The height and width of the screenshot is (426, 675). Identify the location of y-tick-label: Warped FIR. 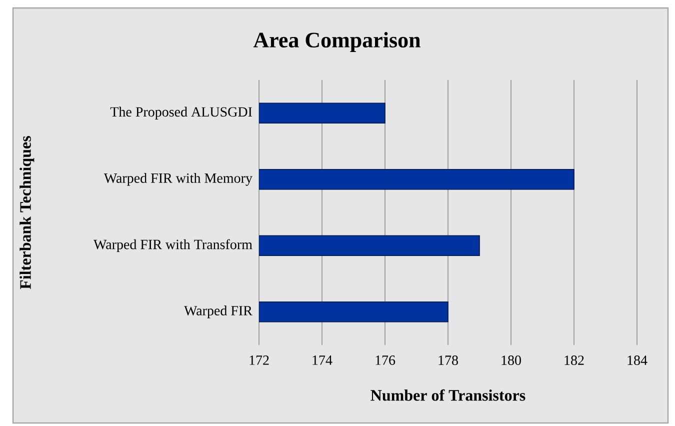
(218, 312).